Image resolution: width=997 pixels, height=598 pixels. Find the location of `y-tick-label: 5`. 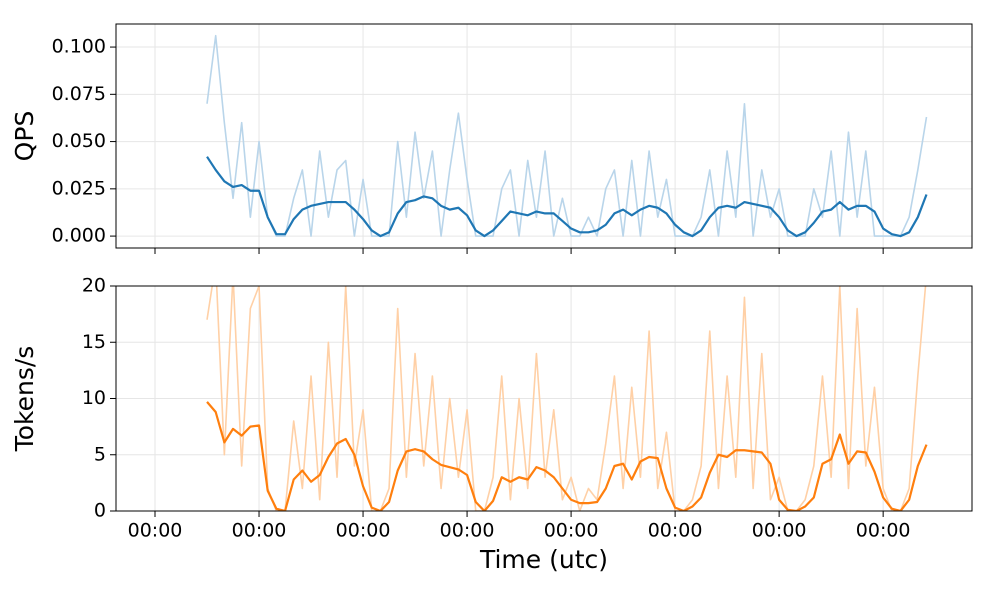

y-tick-label: 5 is located at coordinates (100, 454).